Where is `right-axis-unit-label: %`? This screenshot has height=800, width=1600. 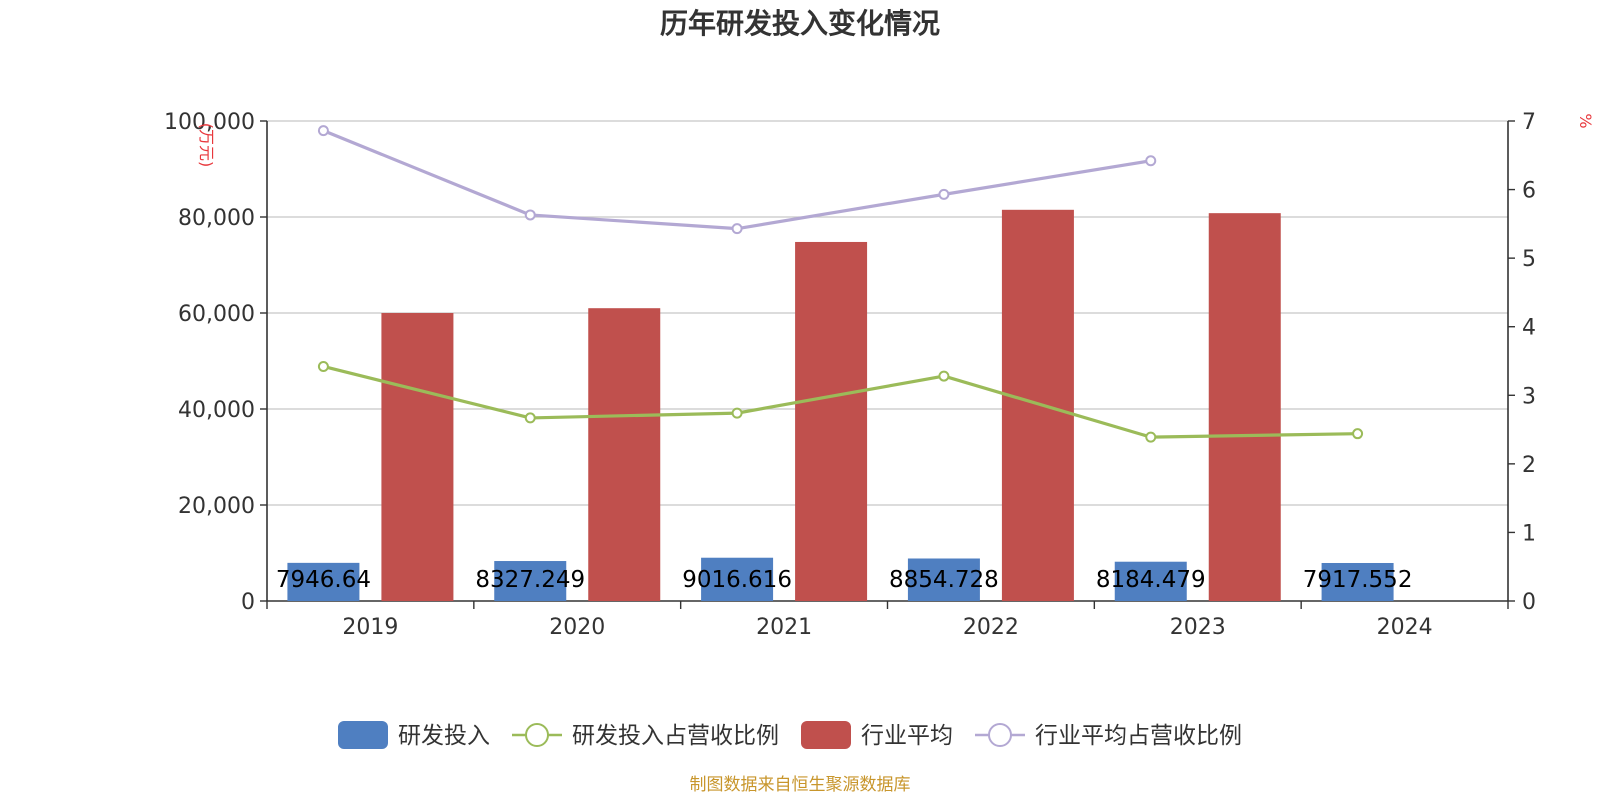
right-axis-unit-label: % is located at coordinates (1585, 120).